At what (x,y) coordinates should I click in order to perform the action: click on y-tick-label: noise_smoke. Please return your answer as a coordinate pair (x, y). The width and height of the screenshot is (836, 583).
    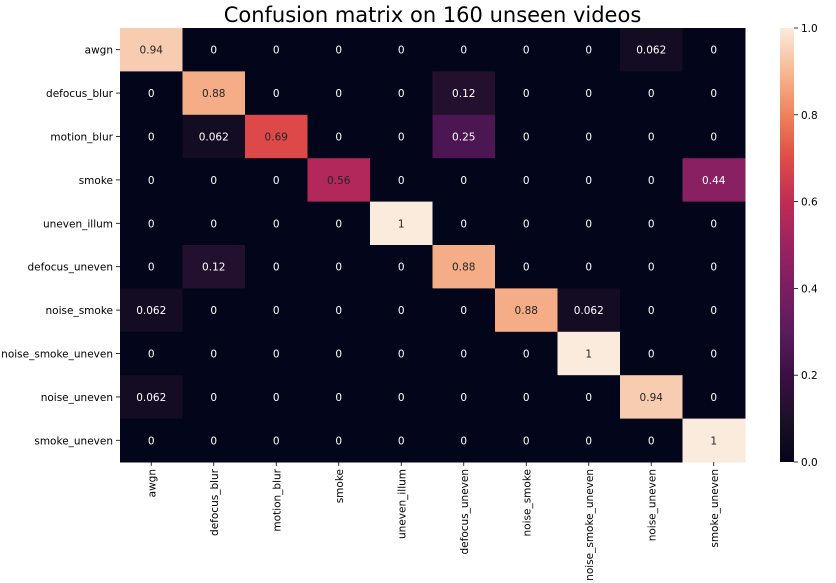
    Looking at the image, I should click on (79, 311).